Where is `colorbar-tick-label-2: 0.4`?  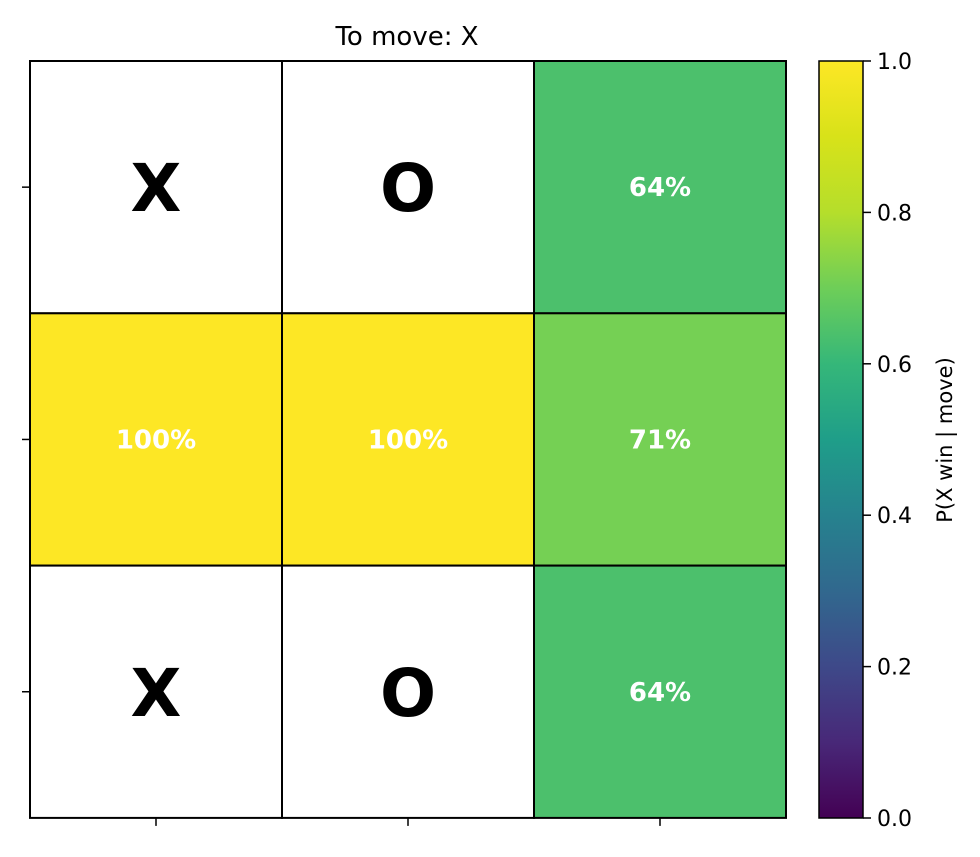
colorbar-tick-label-2: 0.4 is located at coordinates (894, 516).